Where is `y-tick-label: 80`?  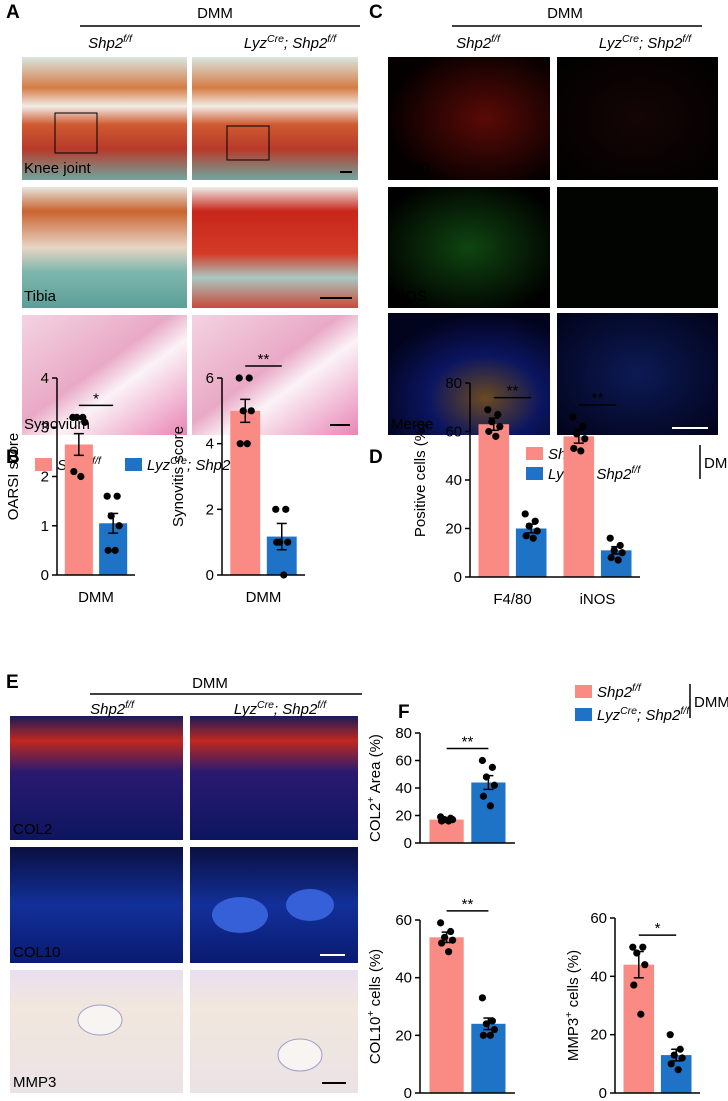 y-tick-label: 80 is located at coordinates (453, 383).